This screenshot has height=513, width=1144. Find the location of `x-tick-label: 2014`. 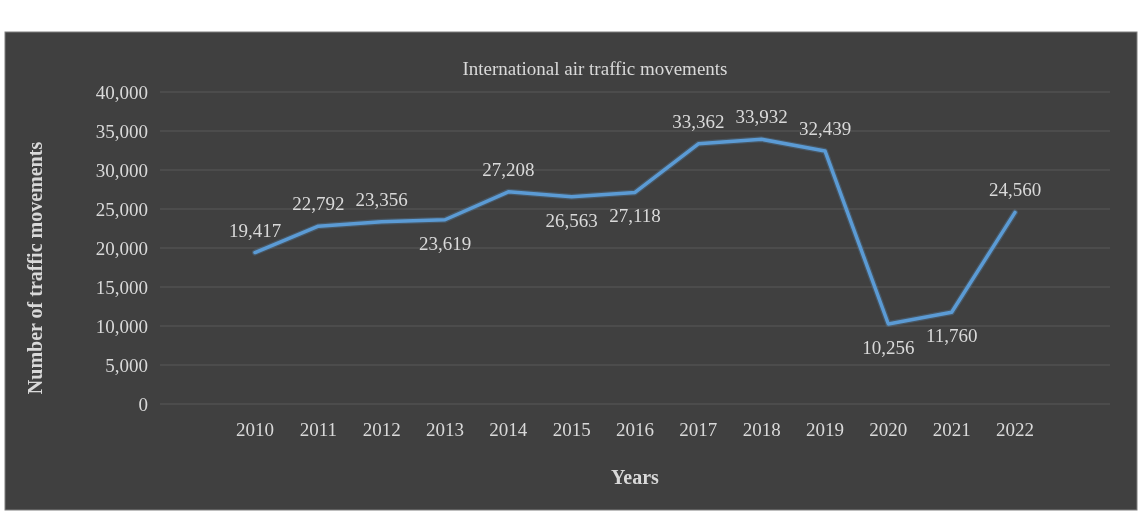

x-tick-label: 2014 is located at coordinates (508, 429).